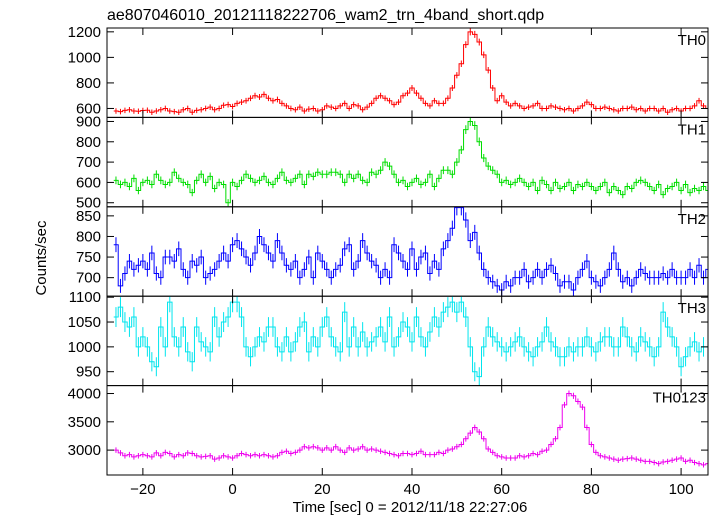  I want to click on y-tick-label: 1100, so click(85, 297).